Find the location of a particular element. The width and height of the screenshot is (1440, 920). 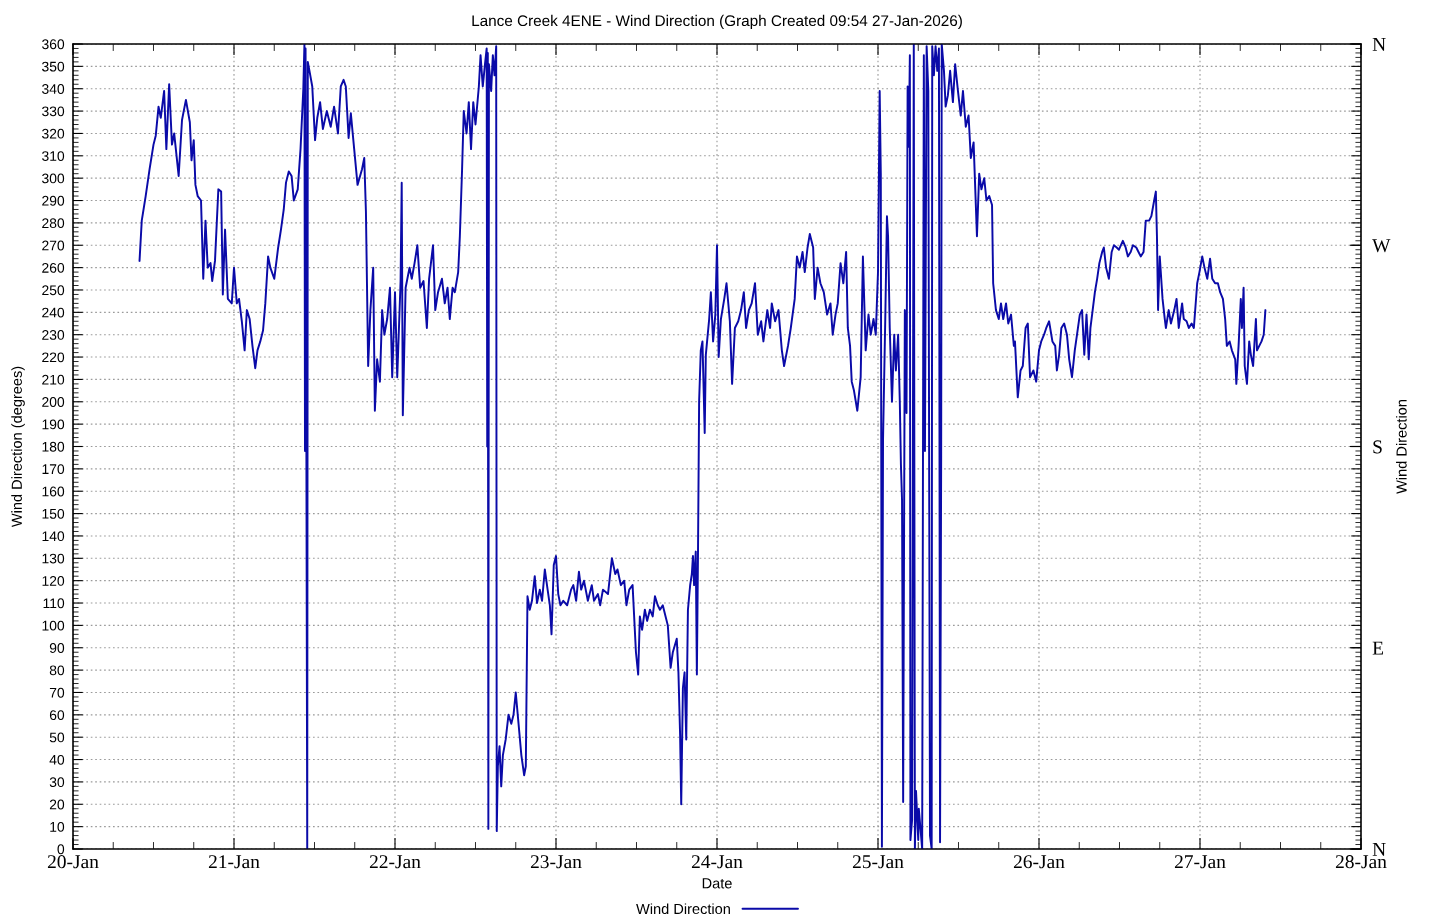

y-tick-label: 280 is located at coordinates (53, 223).